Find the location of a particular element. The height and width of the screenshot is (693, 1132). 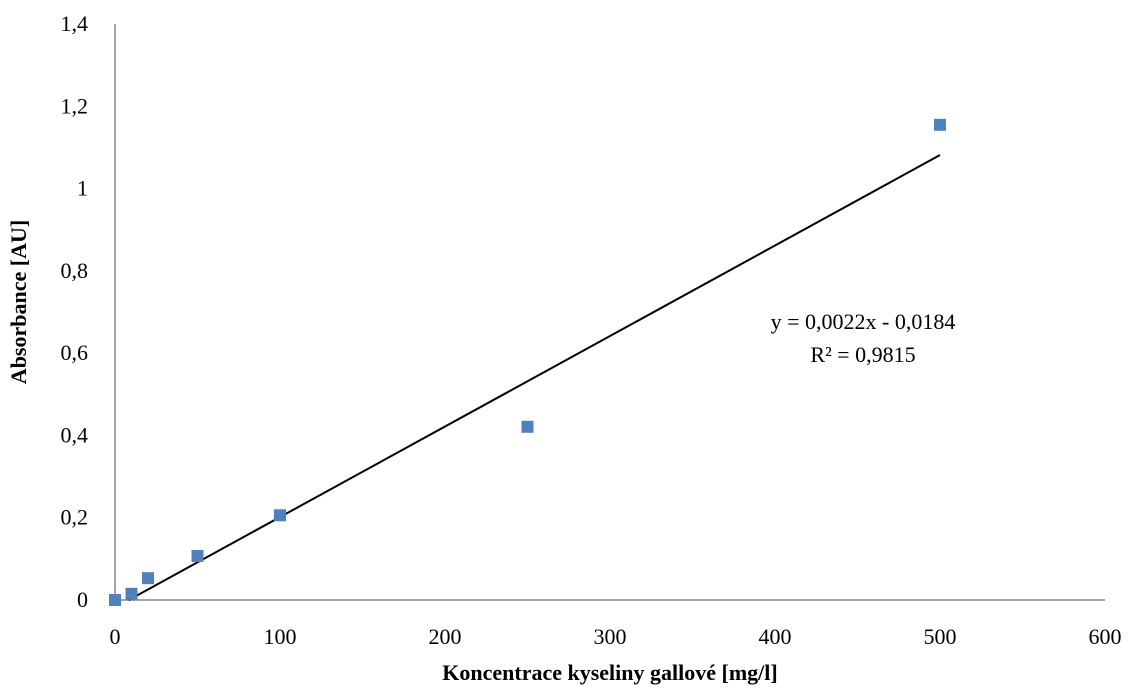

y-tick-label: 0,8 is located at coordinates (75, 270).